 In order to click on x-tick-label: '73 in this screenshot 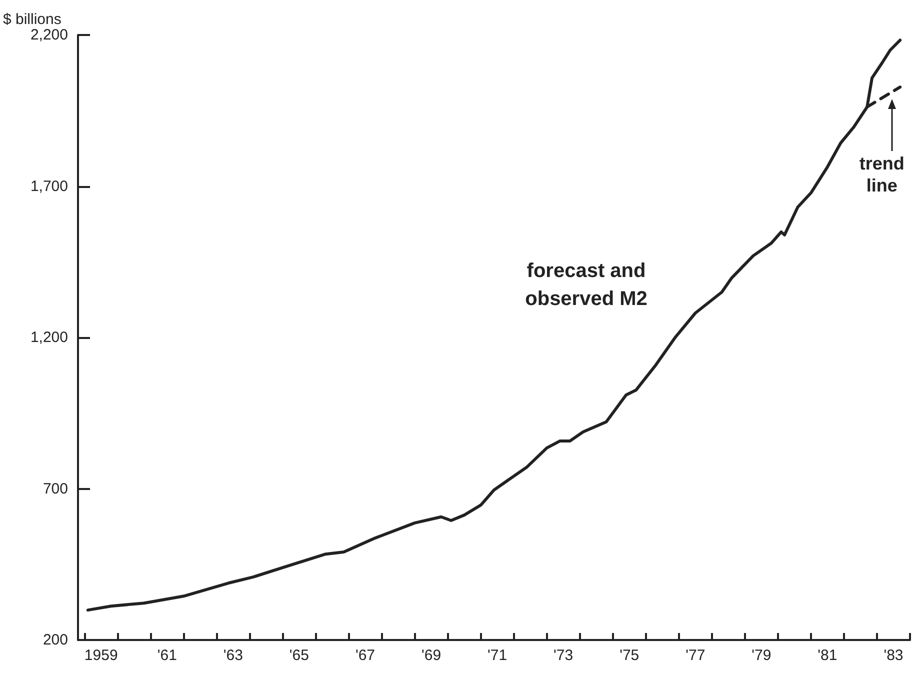, I will do `click(564, 655)`.